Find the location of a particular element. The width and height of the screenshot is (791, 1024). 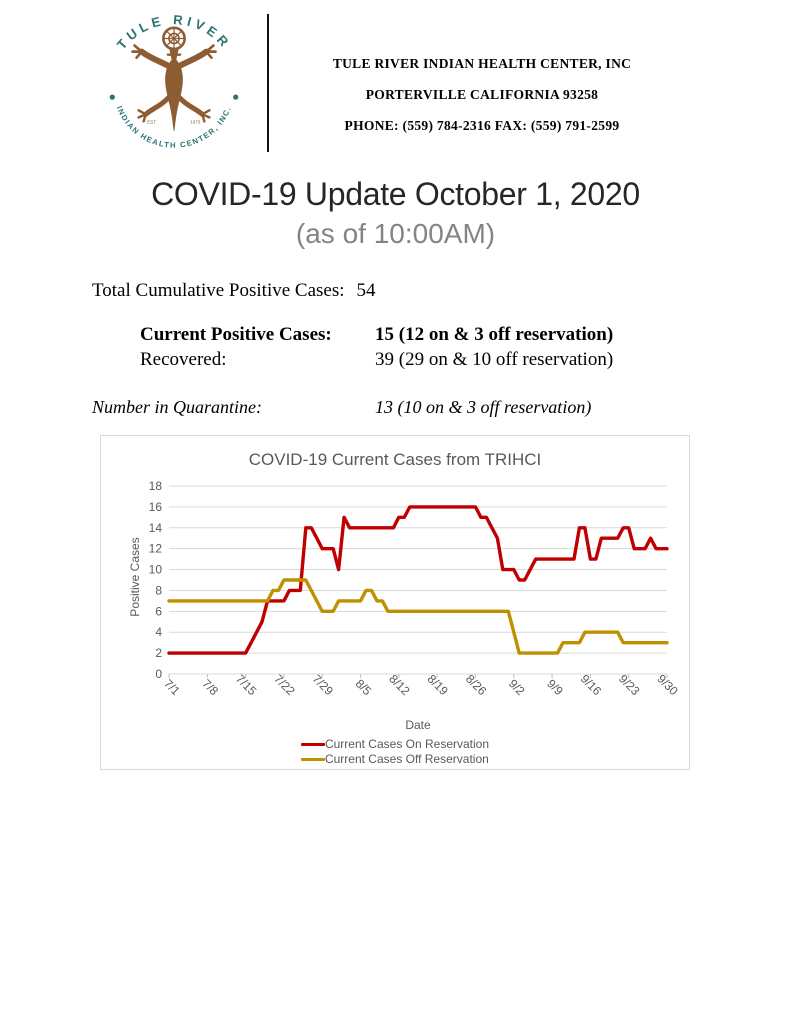

chart-title: COVID-19 Current Cases from TRIHCI is located at coordinates (395, 459).